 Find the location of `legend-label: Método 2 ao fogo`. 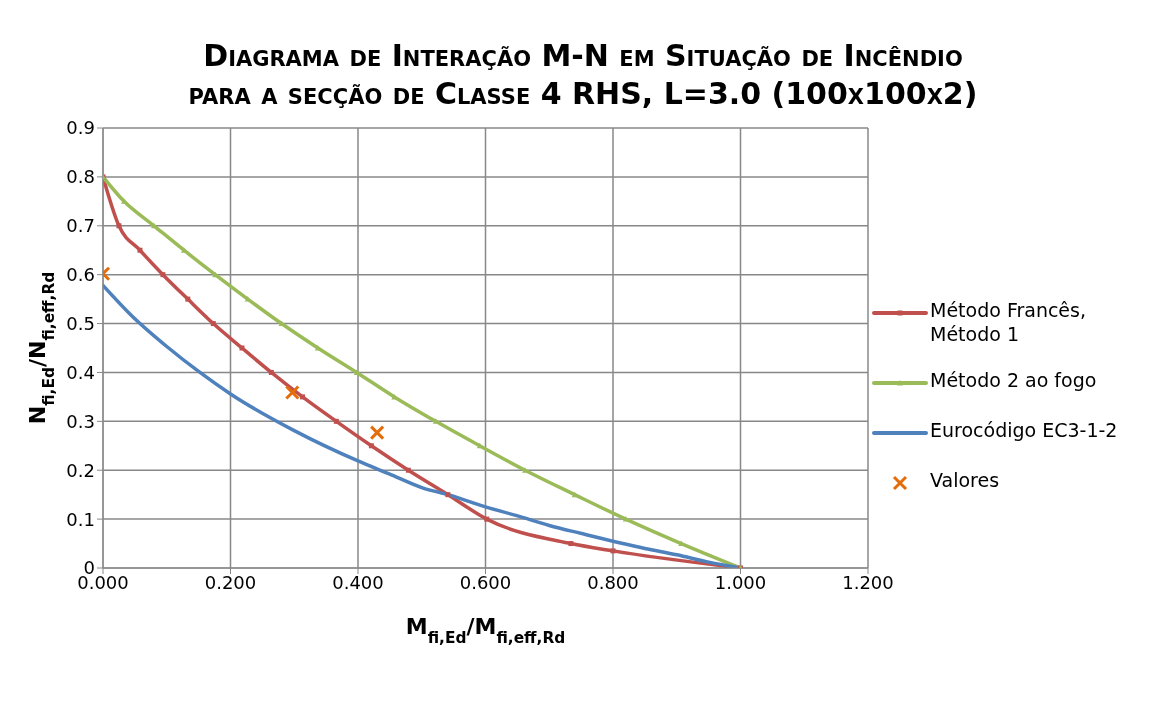

legend-label: Método 2 ao fogo is located at coordinates (1013, 380).